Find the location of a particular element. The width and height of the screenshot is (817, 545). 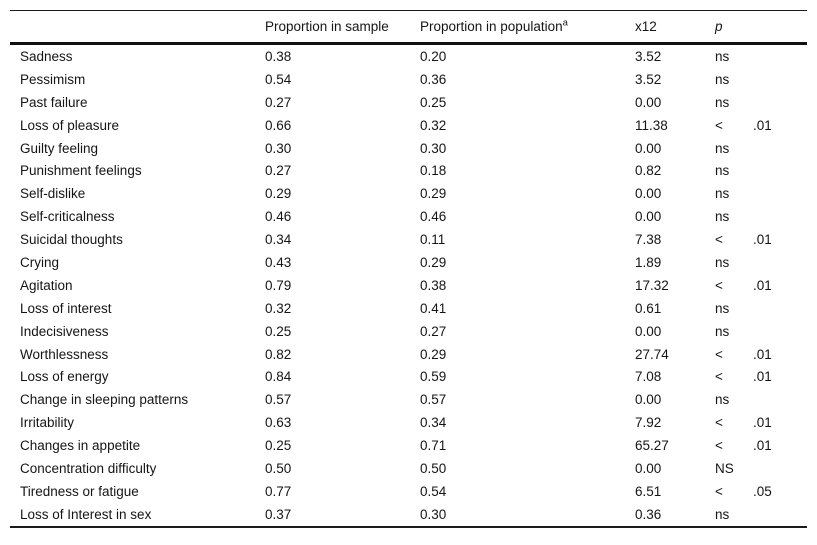

row-label: Irritability is located at coordinates (47, 423).